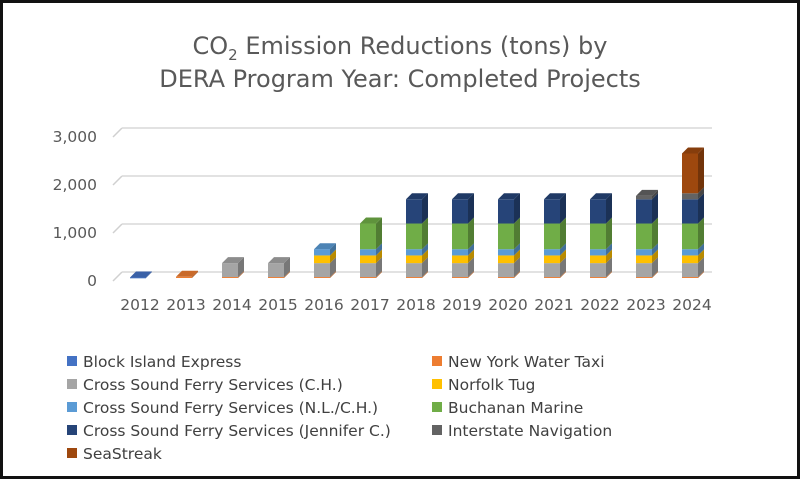  What do you see at coordinates (323, 305) in the screenshot?
I see `x-tick-label: 2016` at bounding box center [323, 305].